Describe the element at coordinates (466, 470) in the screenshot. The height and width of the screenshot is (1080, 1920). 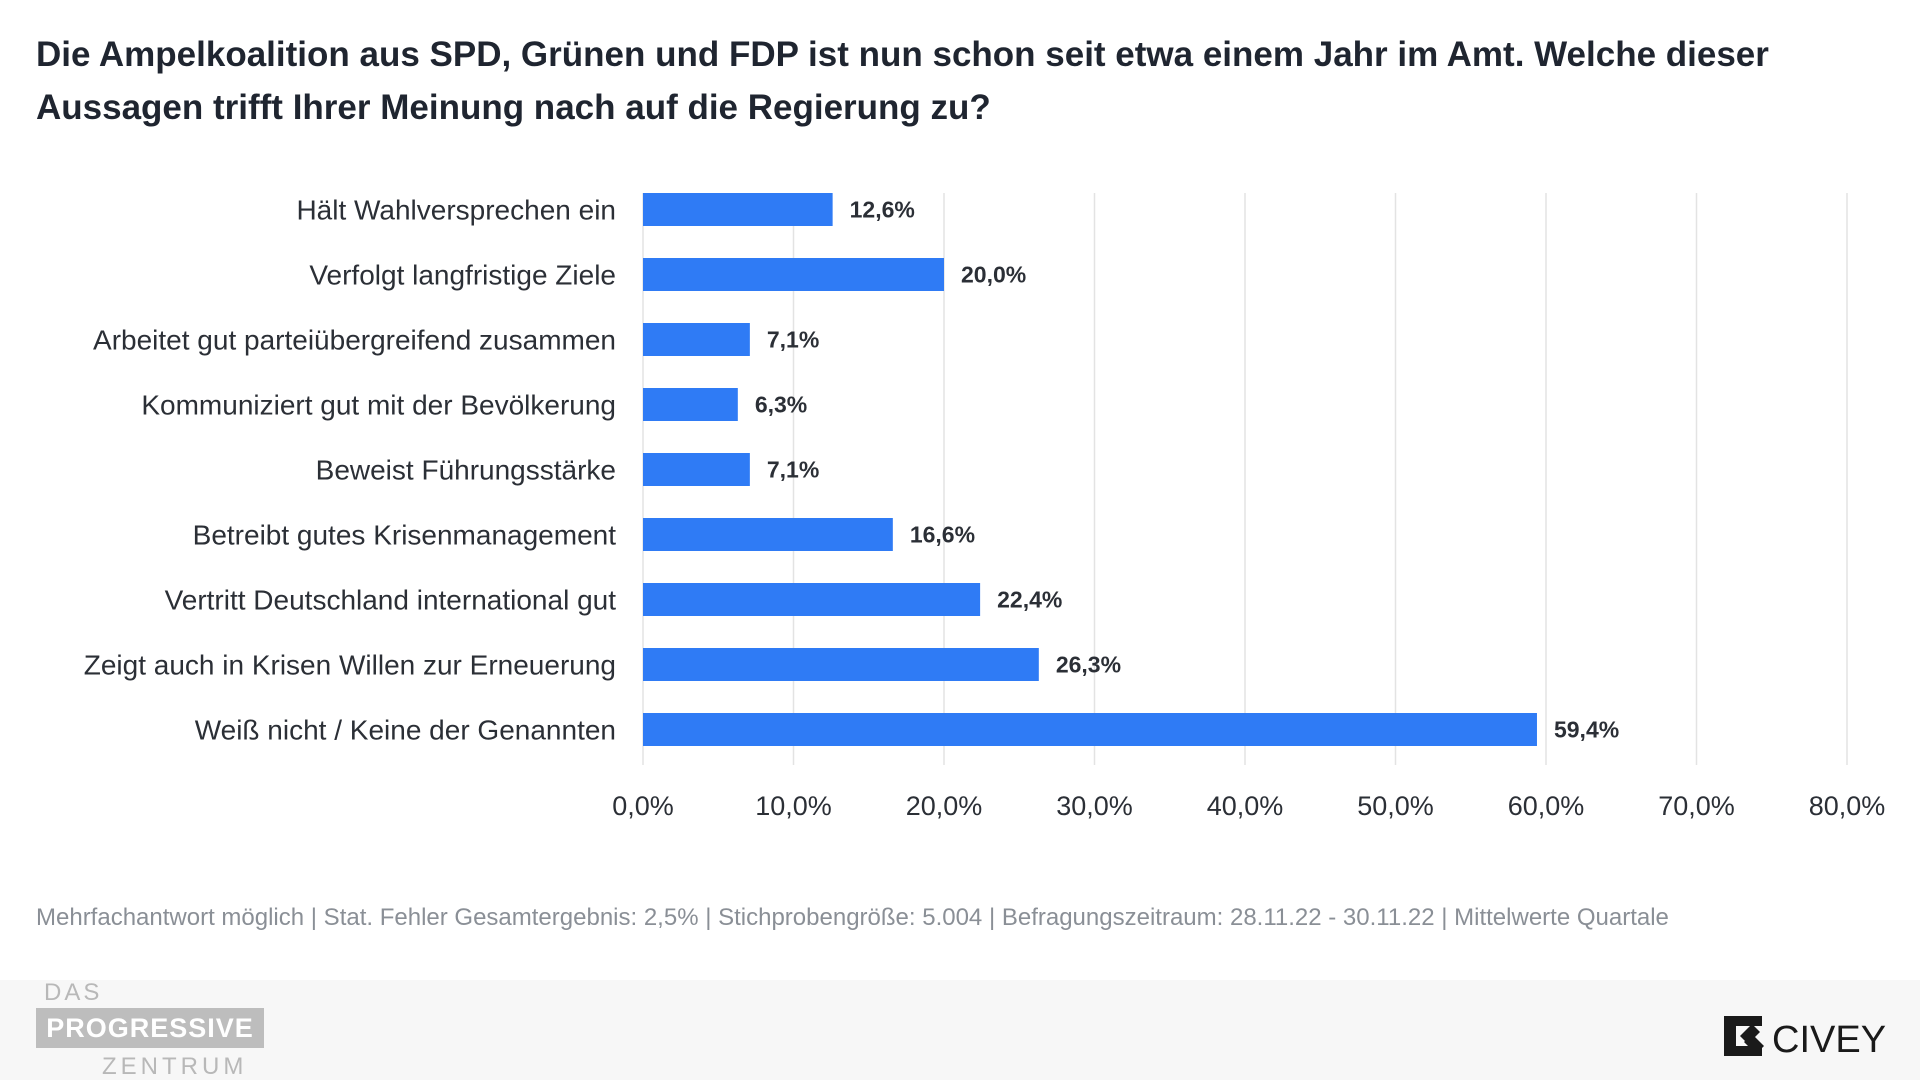
I see `category-label: Beweist Führungsstärke` at that location.